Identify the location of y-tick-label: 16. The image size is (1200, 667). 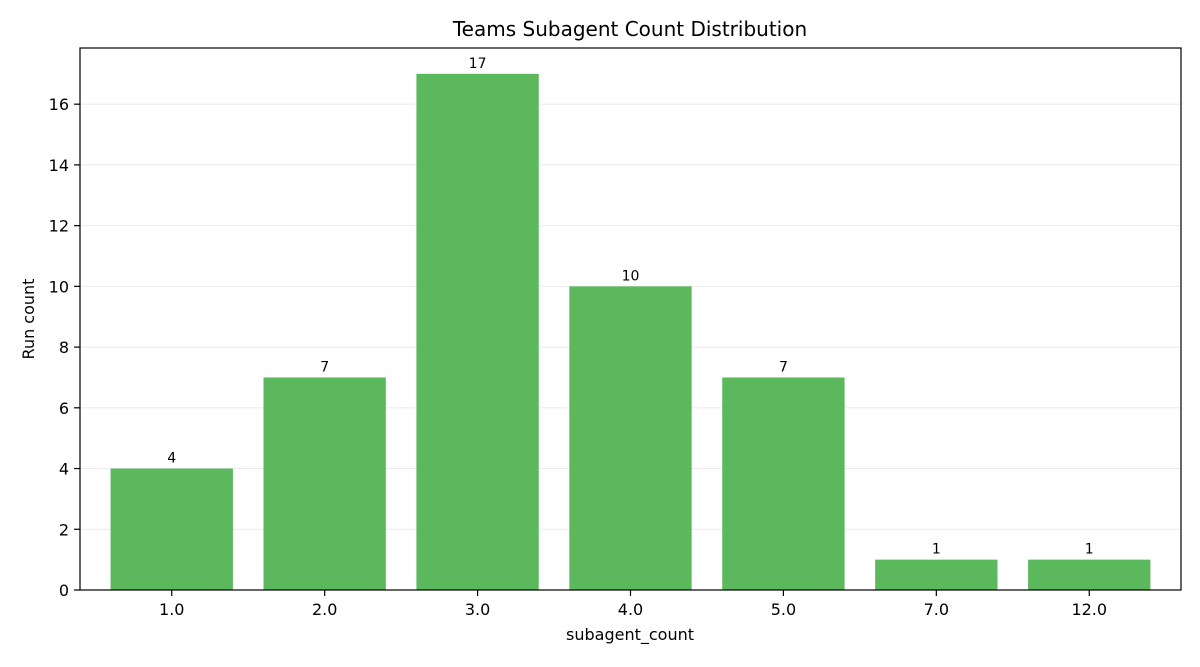
(59, 104).